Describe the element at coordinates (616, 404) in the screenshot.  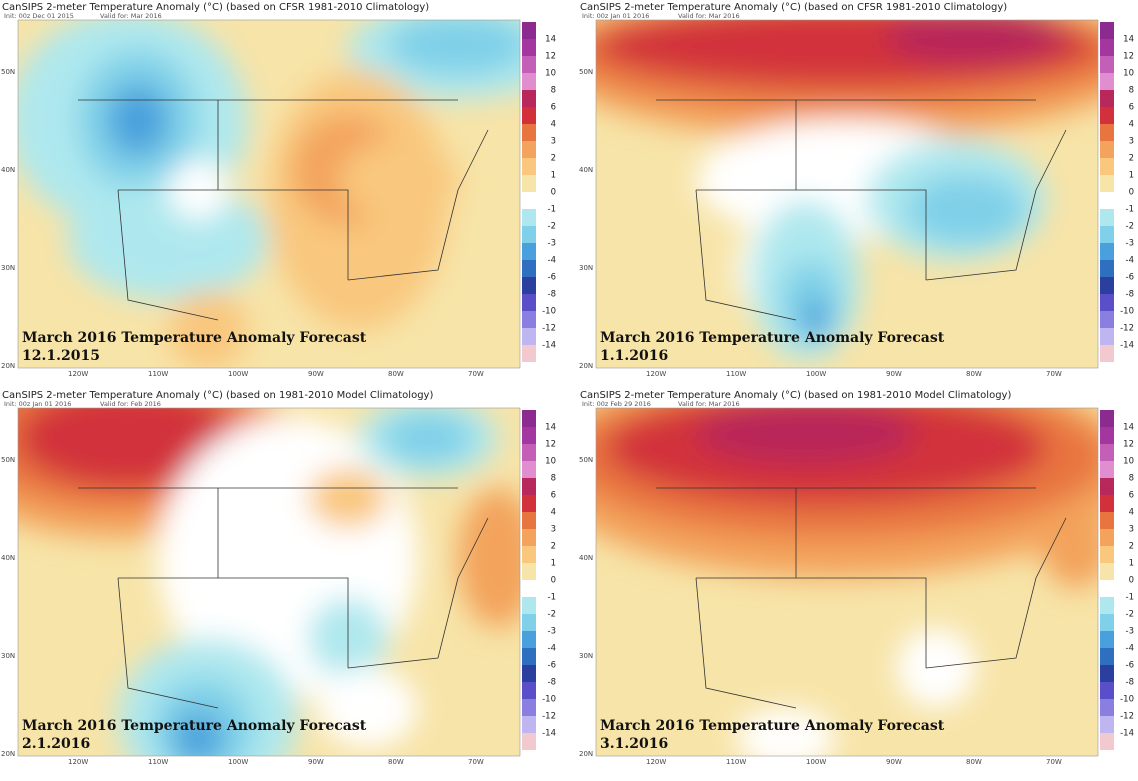
I see `init-time: Init: 00z Feb 29 2016` at that location.